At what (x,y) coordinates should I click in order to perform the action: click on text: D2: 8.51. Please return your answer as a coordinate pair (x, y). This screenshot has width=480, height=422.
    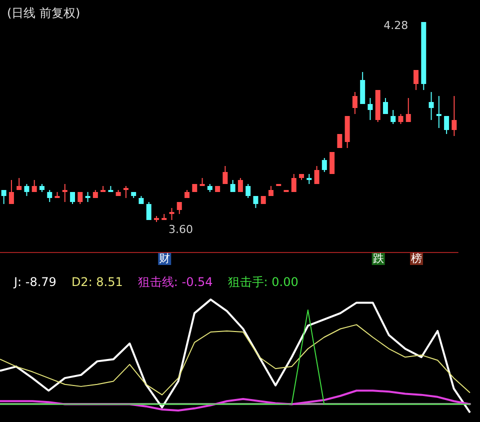
    Looking at the image, I should click on (97, 282).